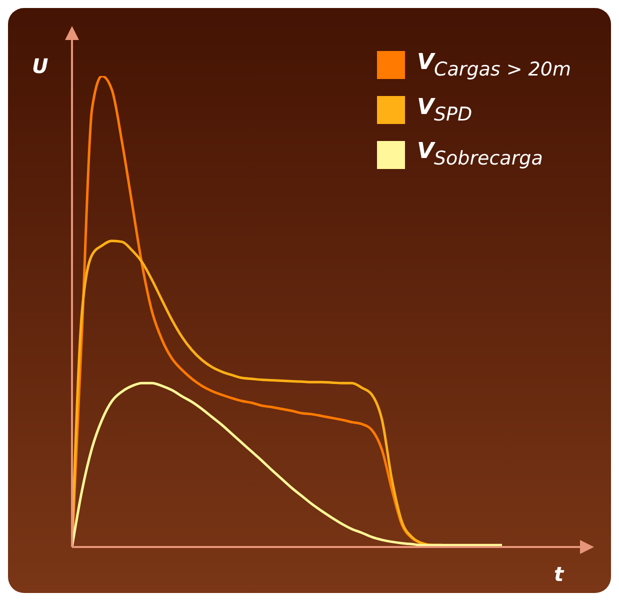 The width and height of the screenshot is (619, 601). What do you see at coordinates (559, 574) in the screenshot?
I see `x-axis-title: t` at bounding box center [559, 574].